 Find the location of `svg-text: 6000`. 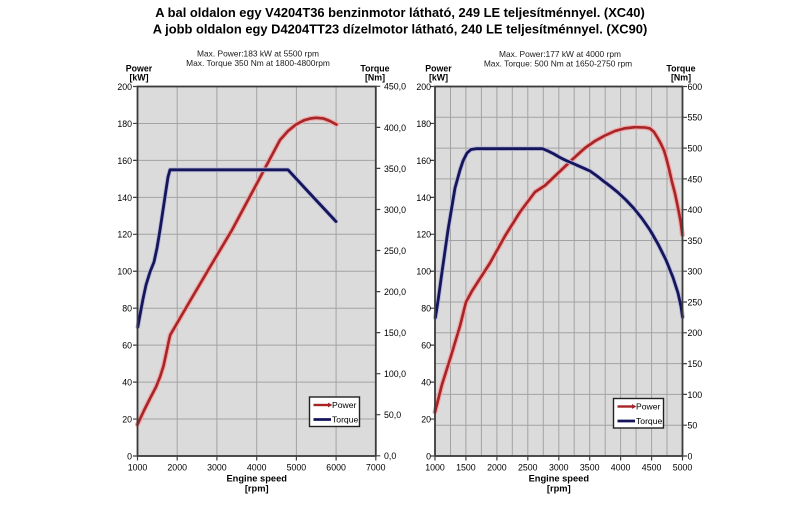

svg-text: 6000 is located at coordinates (336, 468).